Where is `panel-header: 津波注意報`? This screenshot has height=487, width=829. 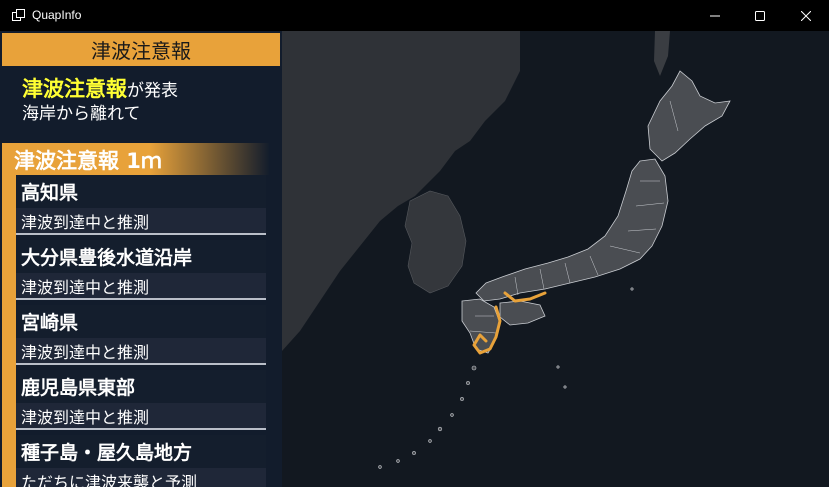
panel-header: 津波注意報 is located at coordinates (141, 49).